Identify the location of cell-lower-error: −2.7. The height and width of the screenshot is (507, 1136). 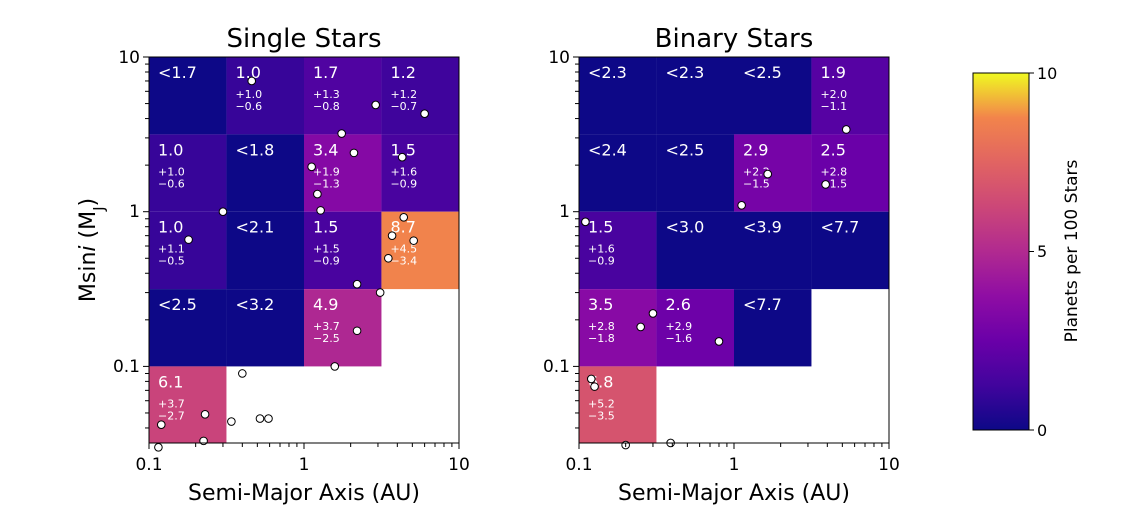
(171, 415).